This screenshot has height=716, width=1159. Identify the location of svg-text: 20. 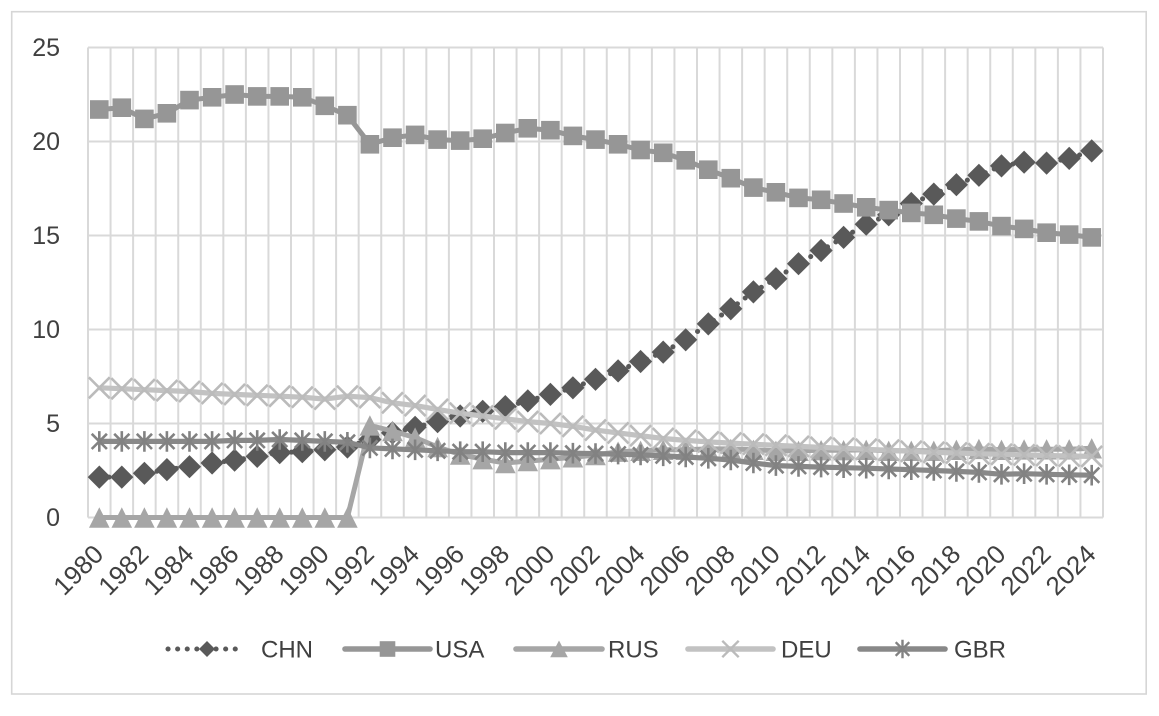
(46, 142).